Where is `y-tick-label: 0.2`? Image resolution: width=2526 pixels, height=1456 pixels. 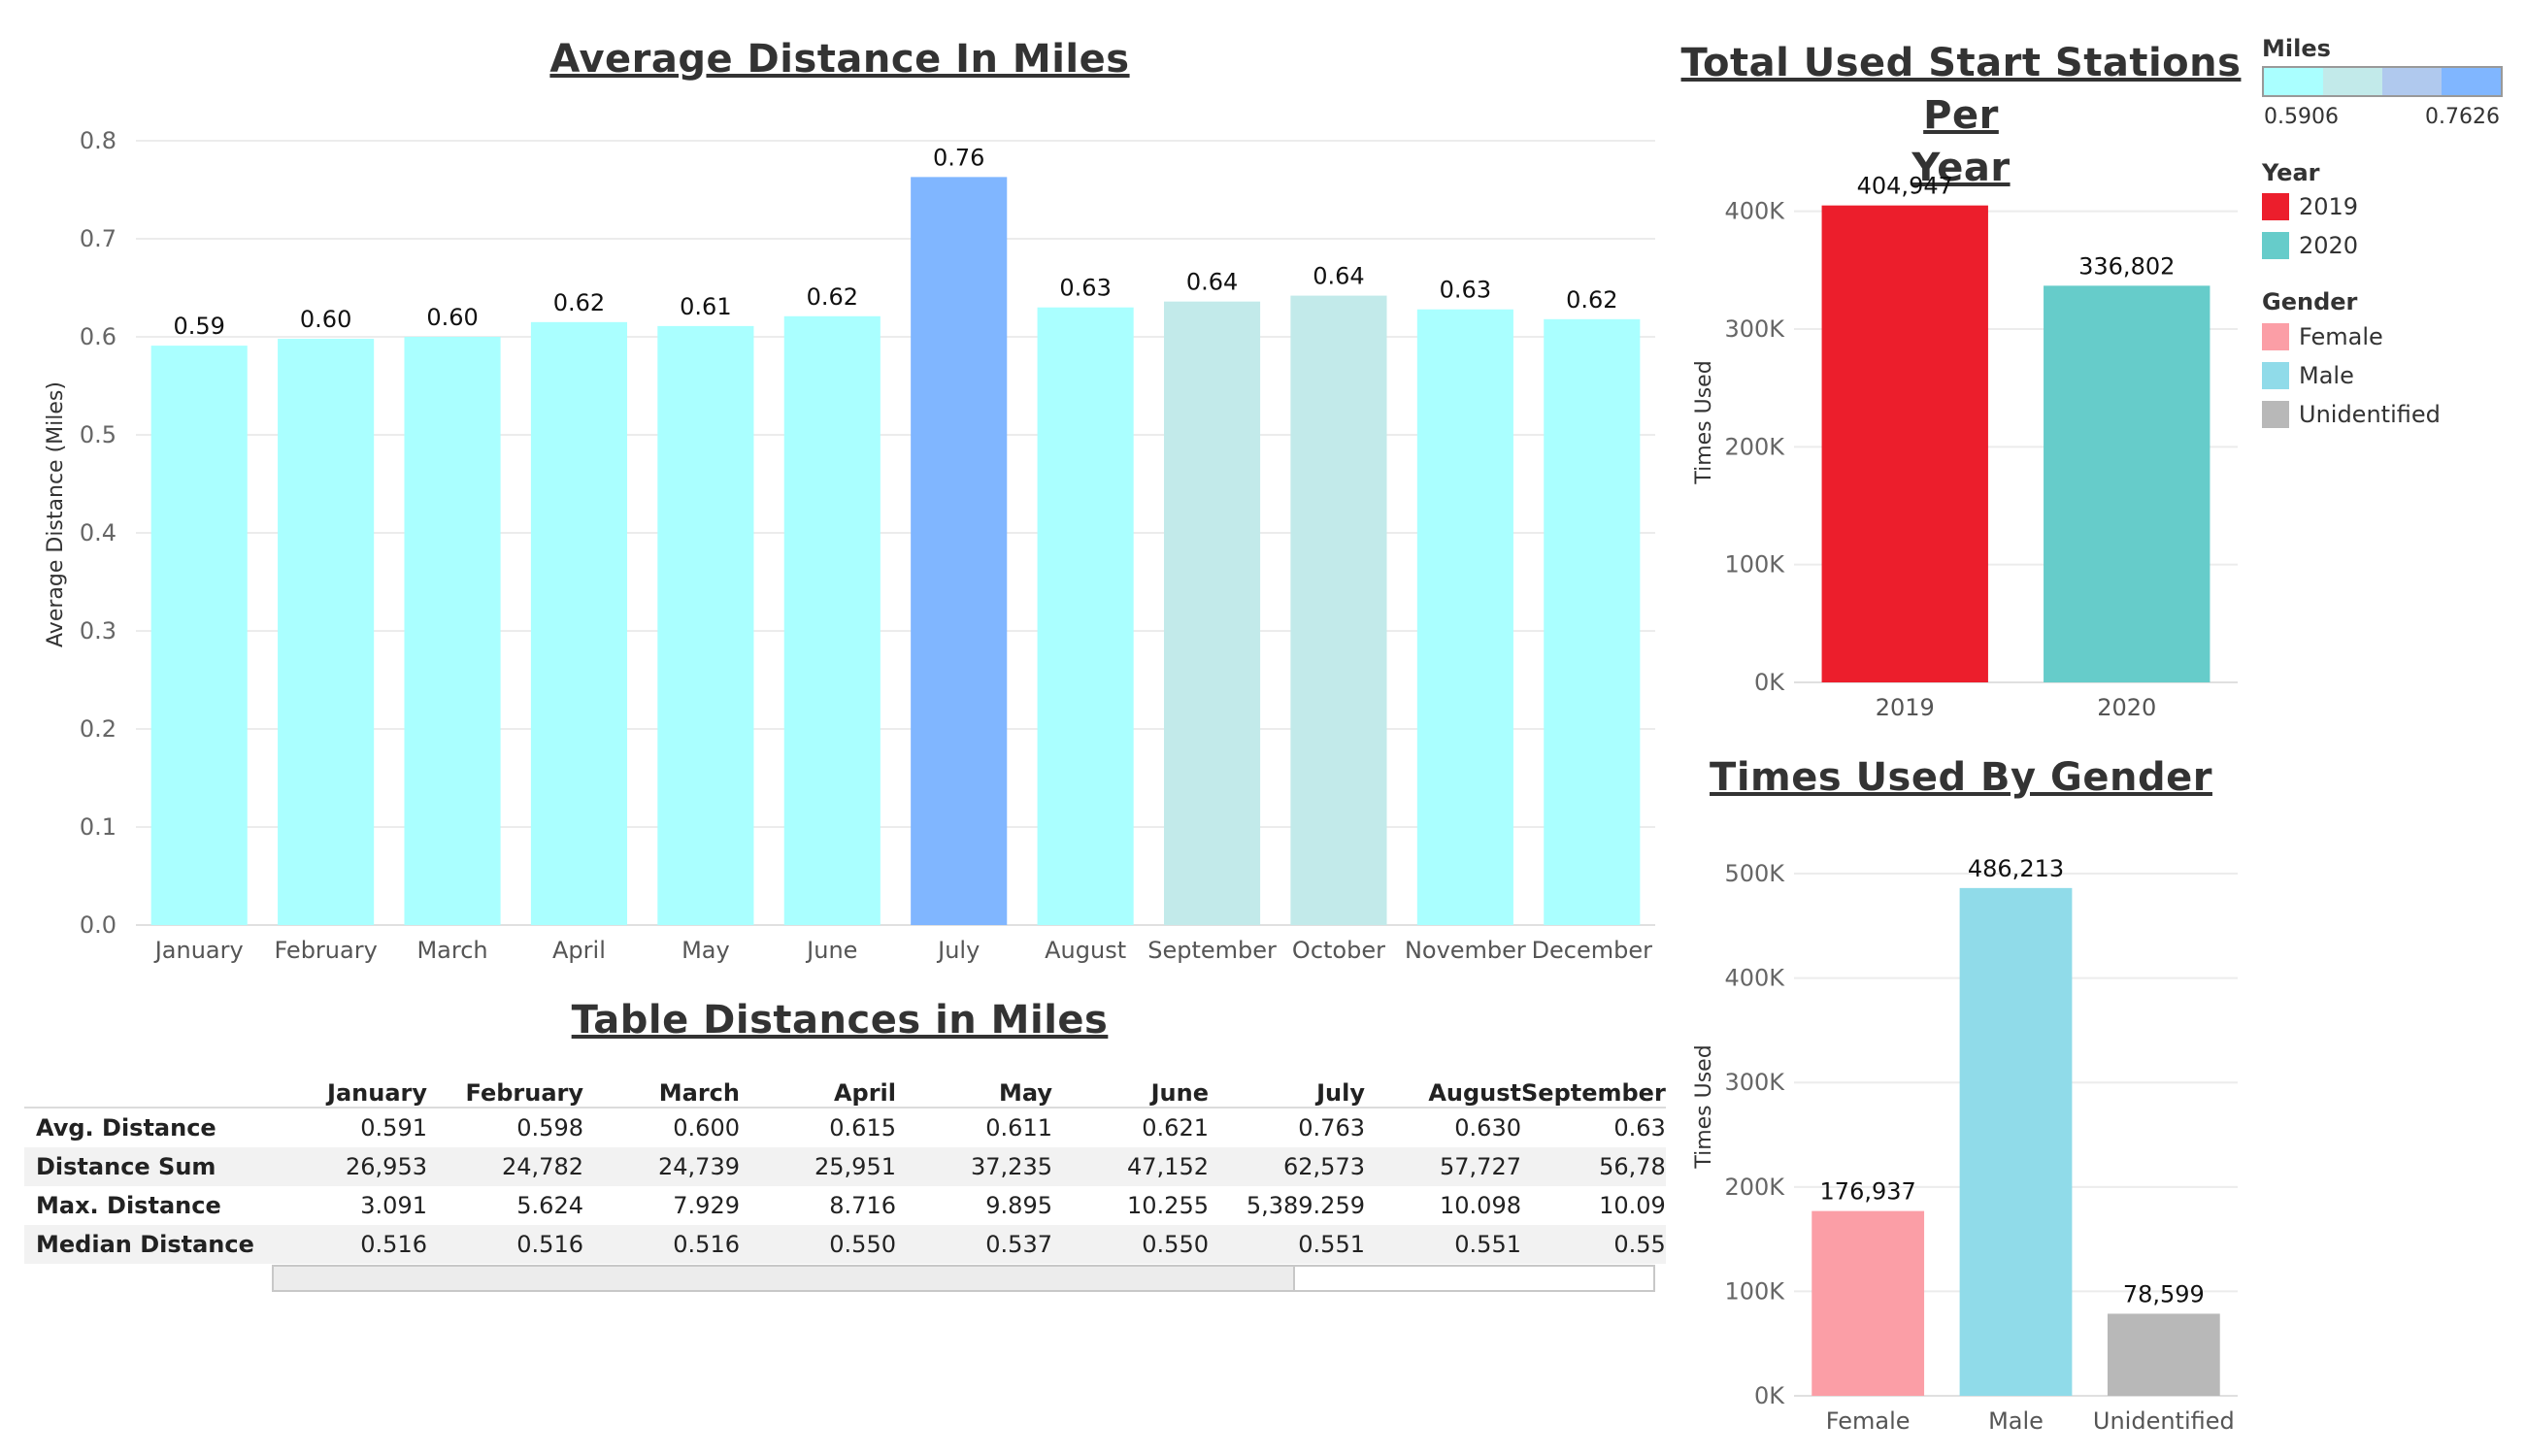
y-tick-label: 0.2 is located at coordinates (98, 729).